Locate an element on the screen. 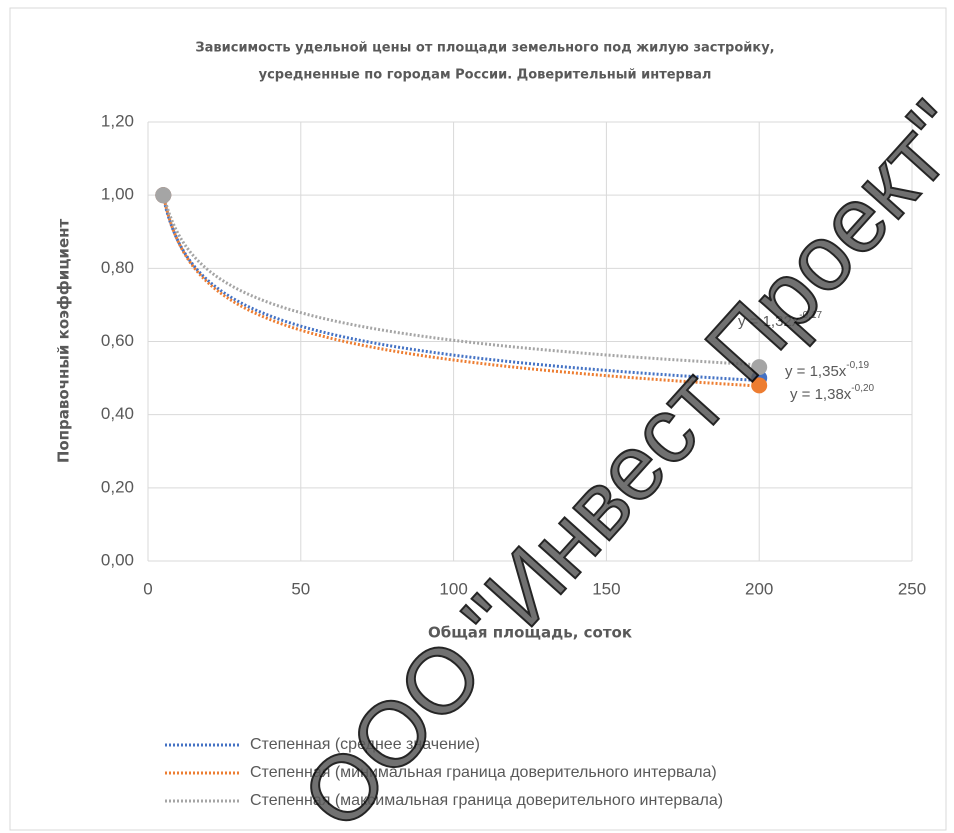  y-tick-label: 0,60 is located at coordinates (117, 340).